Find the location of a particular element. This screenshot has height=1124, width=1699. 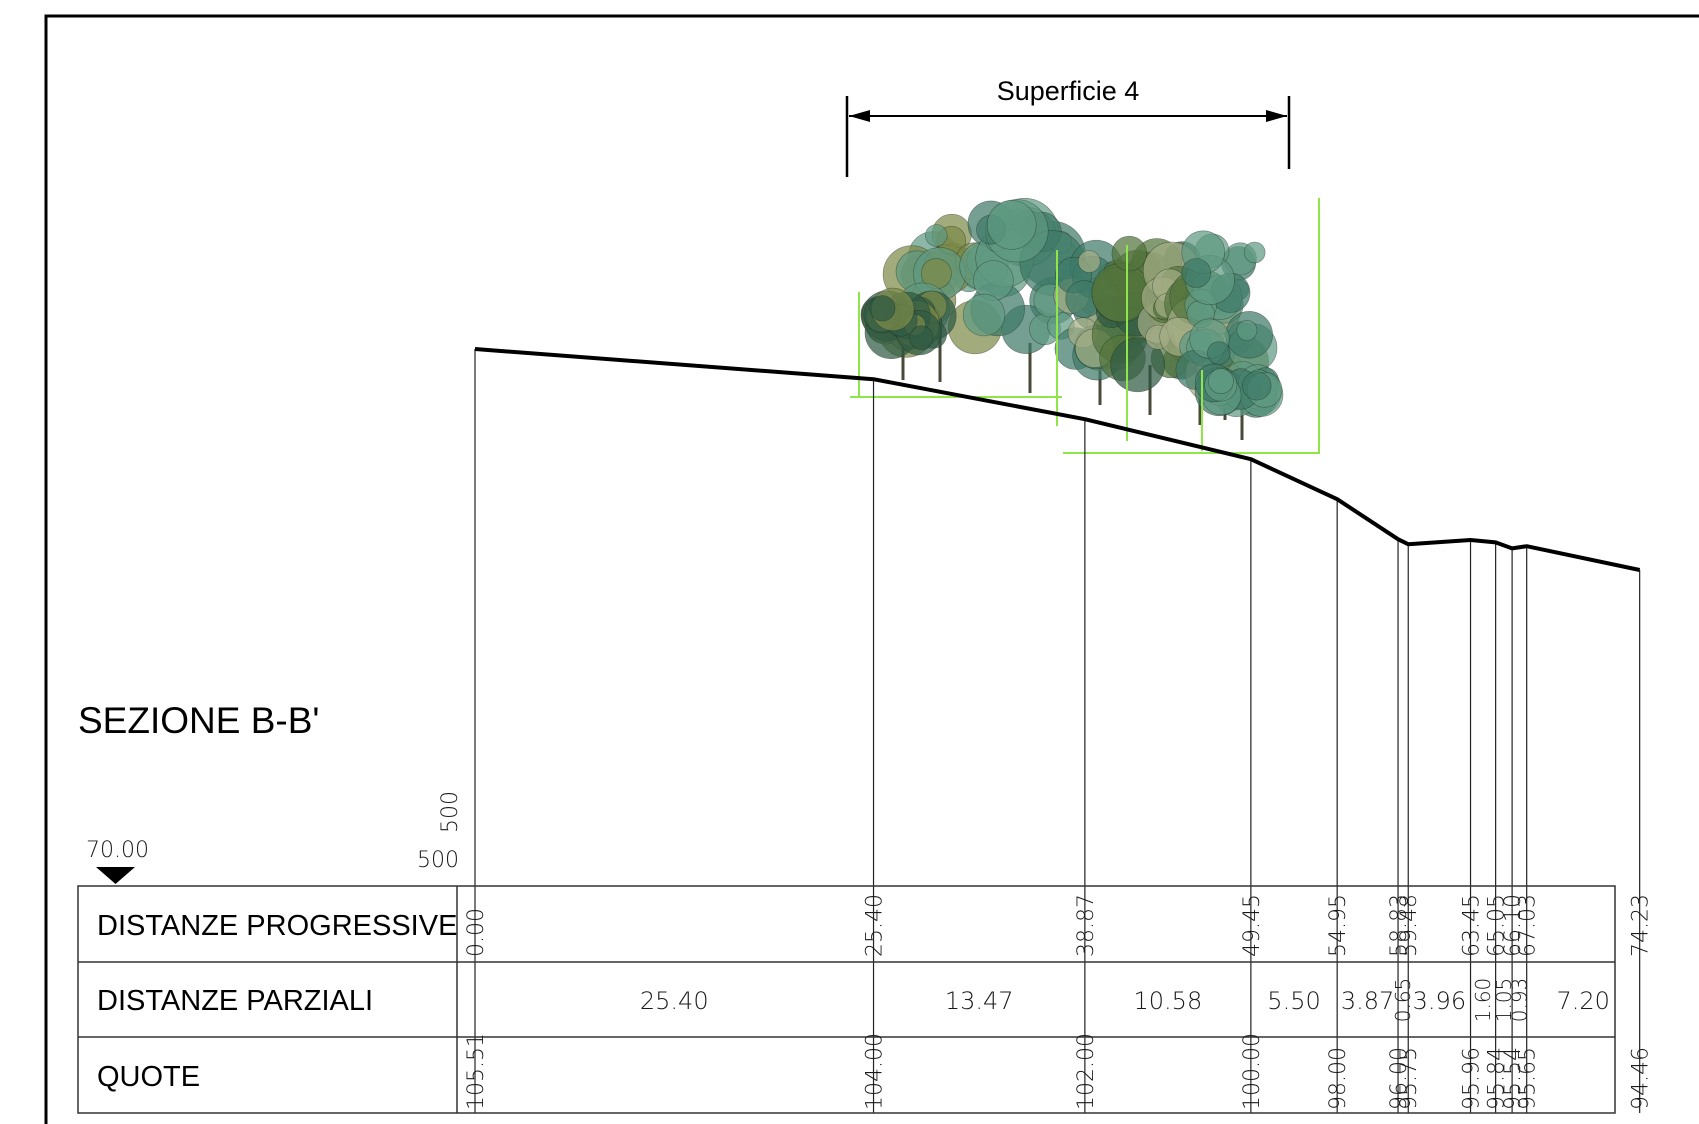

partial-value: 0.65 is located at coordinates (1403, 1000).